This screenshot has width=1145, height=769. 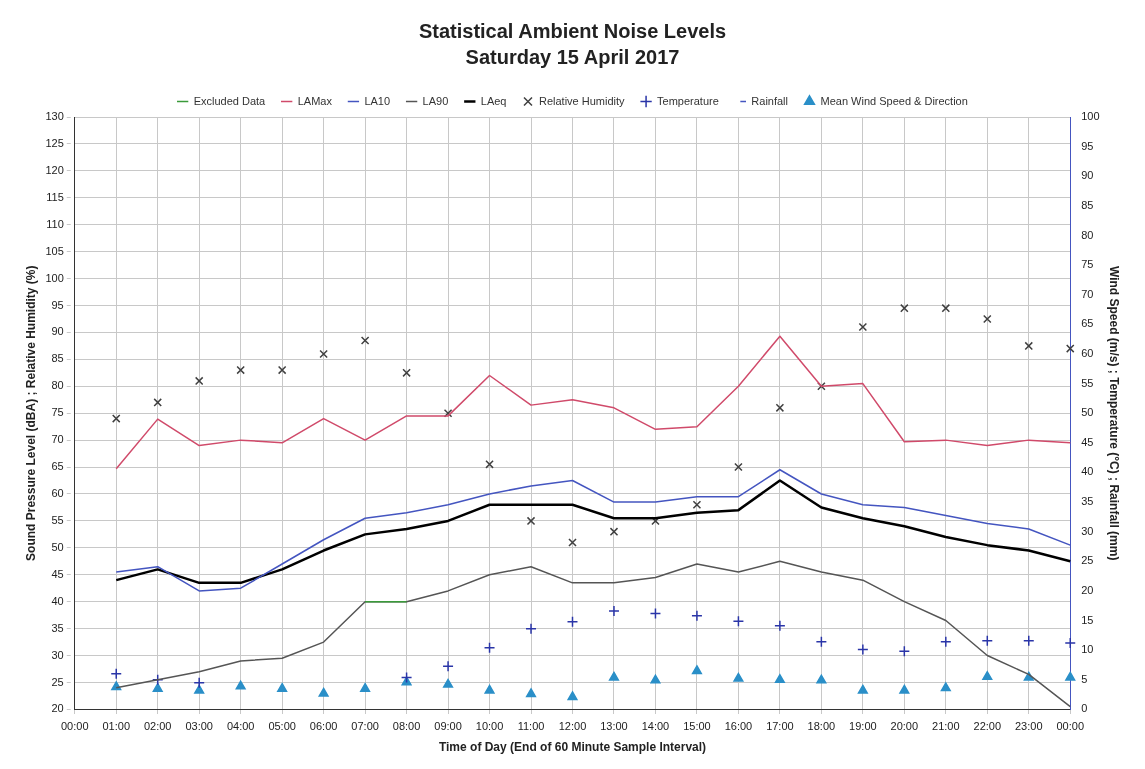 What do you see at coordinates (55, 223) in the screenshot?
I see `y-tick-label: 110` at bounding box center [55, 223].